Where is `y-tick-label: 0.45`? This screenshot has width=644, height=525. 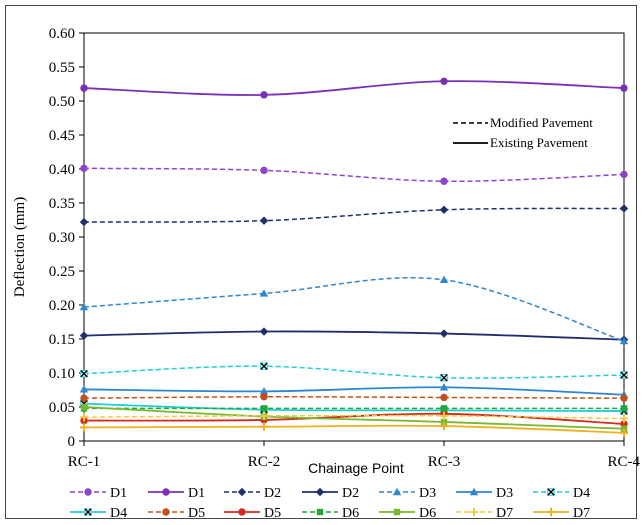 y-tick-label: 0.45 is located at coordinates (62, 136).